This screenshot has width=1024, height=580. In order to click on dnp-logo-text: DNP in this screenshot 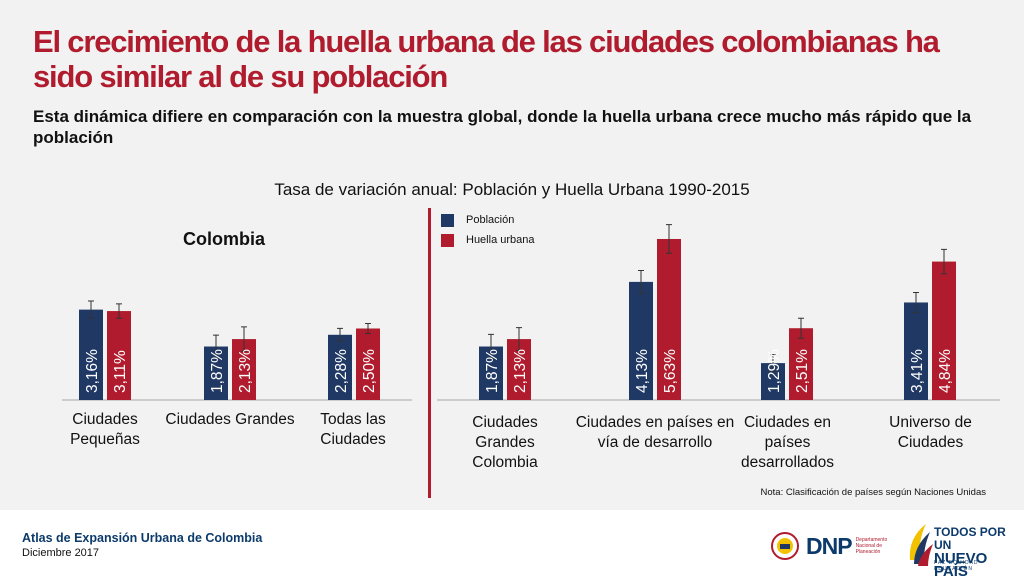, I will do `click(829, 545)`.